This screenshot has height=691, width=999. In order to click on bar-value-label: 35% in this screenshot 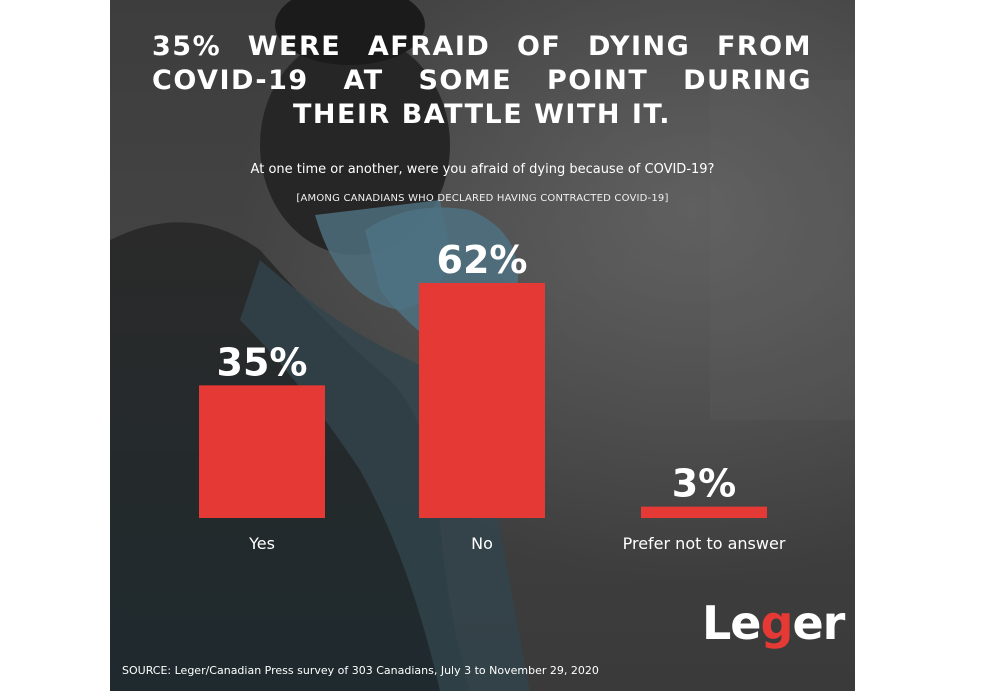, I will do `click(262, 362)`.